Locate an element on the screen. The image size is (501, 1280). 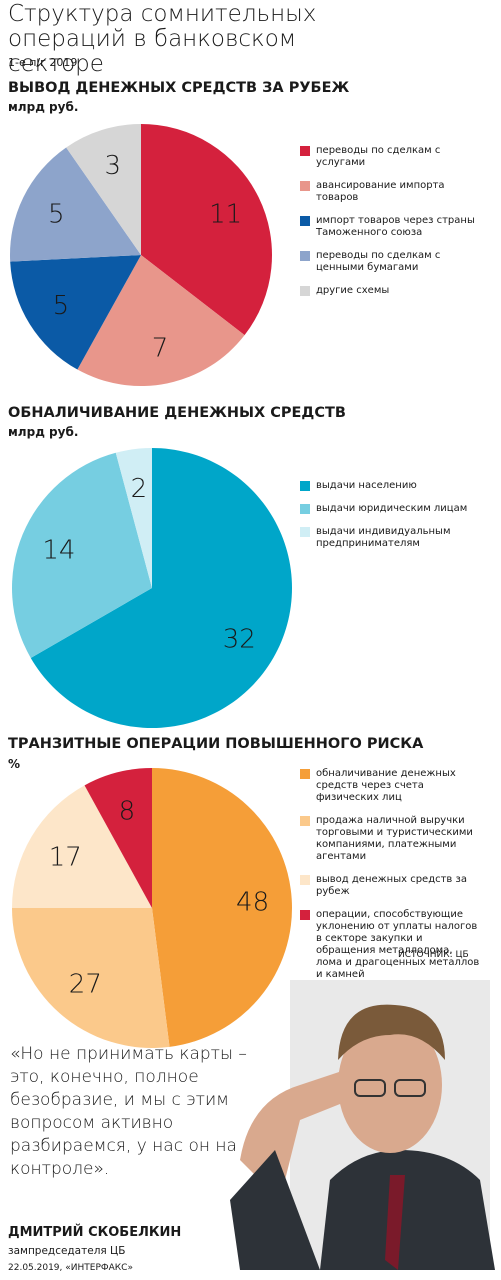
slice-label: 7 is located at coordinates (160, 348).